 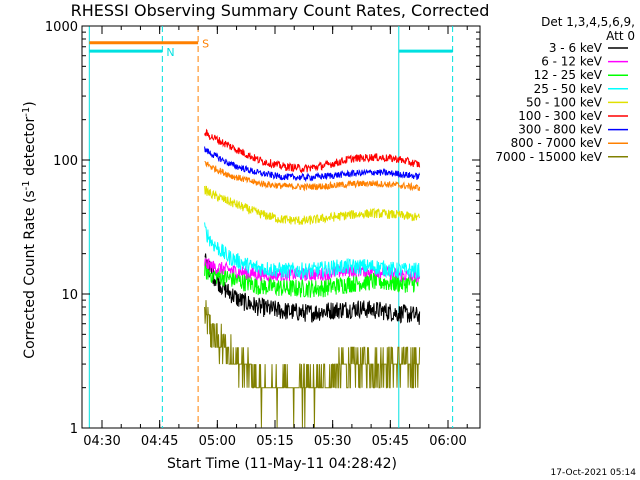 What do you see at coordinates (101, 441) in the screenshot?
I see `x-tick-label: 04:30` at bounding box center [101, 441].